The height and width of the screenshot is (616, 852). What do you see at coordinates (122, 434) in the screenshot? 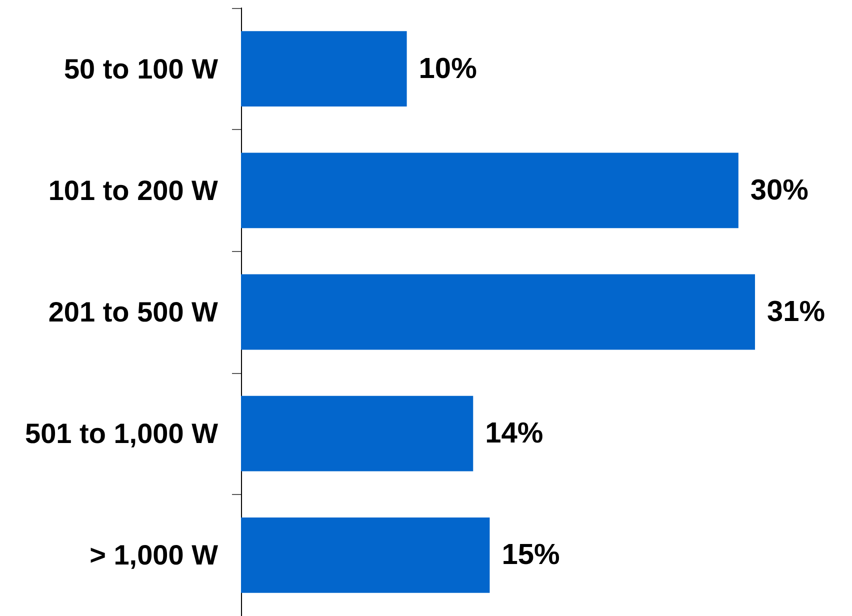
I see `y-tick-label: 501 to 1,000 W` at bounding box center [122, 434].